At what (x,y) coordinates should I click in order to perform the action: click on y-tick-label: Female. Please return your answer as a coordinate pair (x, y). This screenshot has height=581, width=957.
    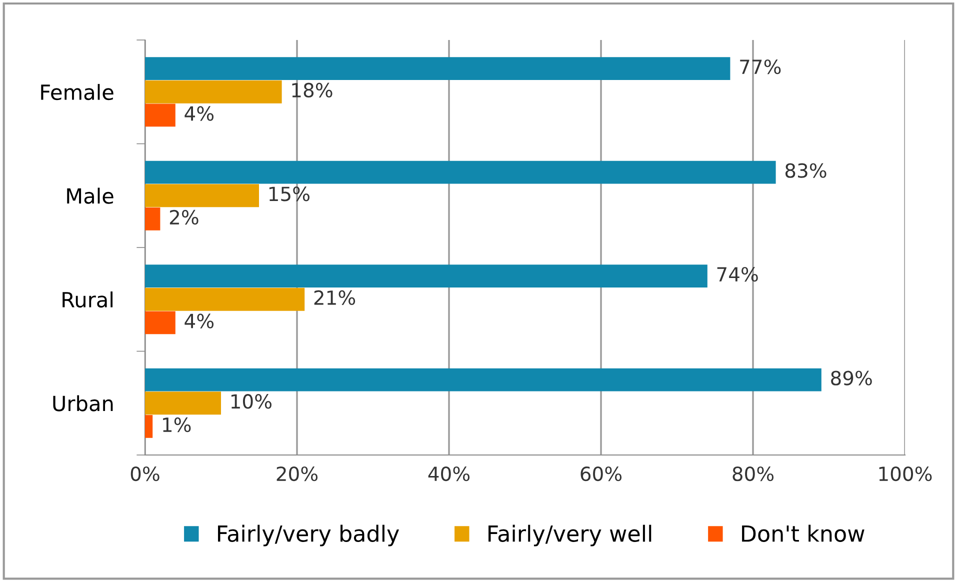
    Looking at the image, I should click on (77, 92).